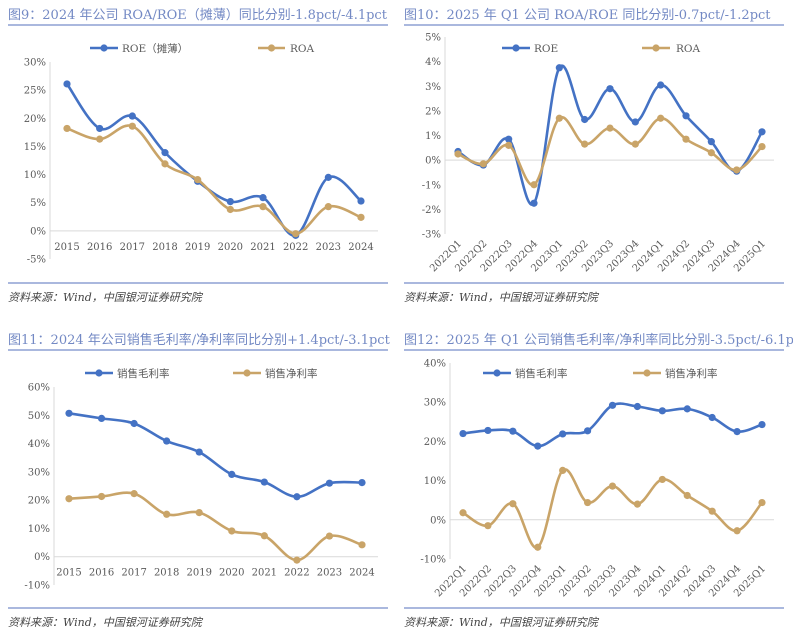  What do you see at coordinates (688, 49) in the screenshot?
I see `legend-label: ROA` at bounding box center [688, 49].